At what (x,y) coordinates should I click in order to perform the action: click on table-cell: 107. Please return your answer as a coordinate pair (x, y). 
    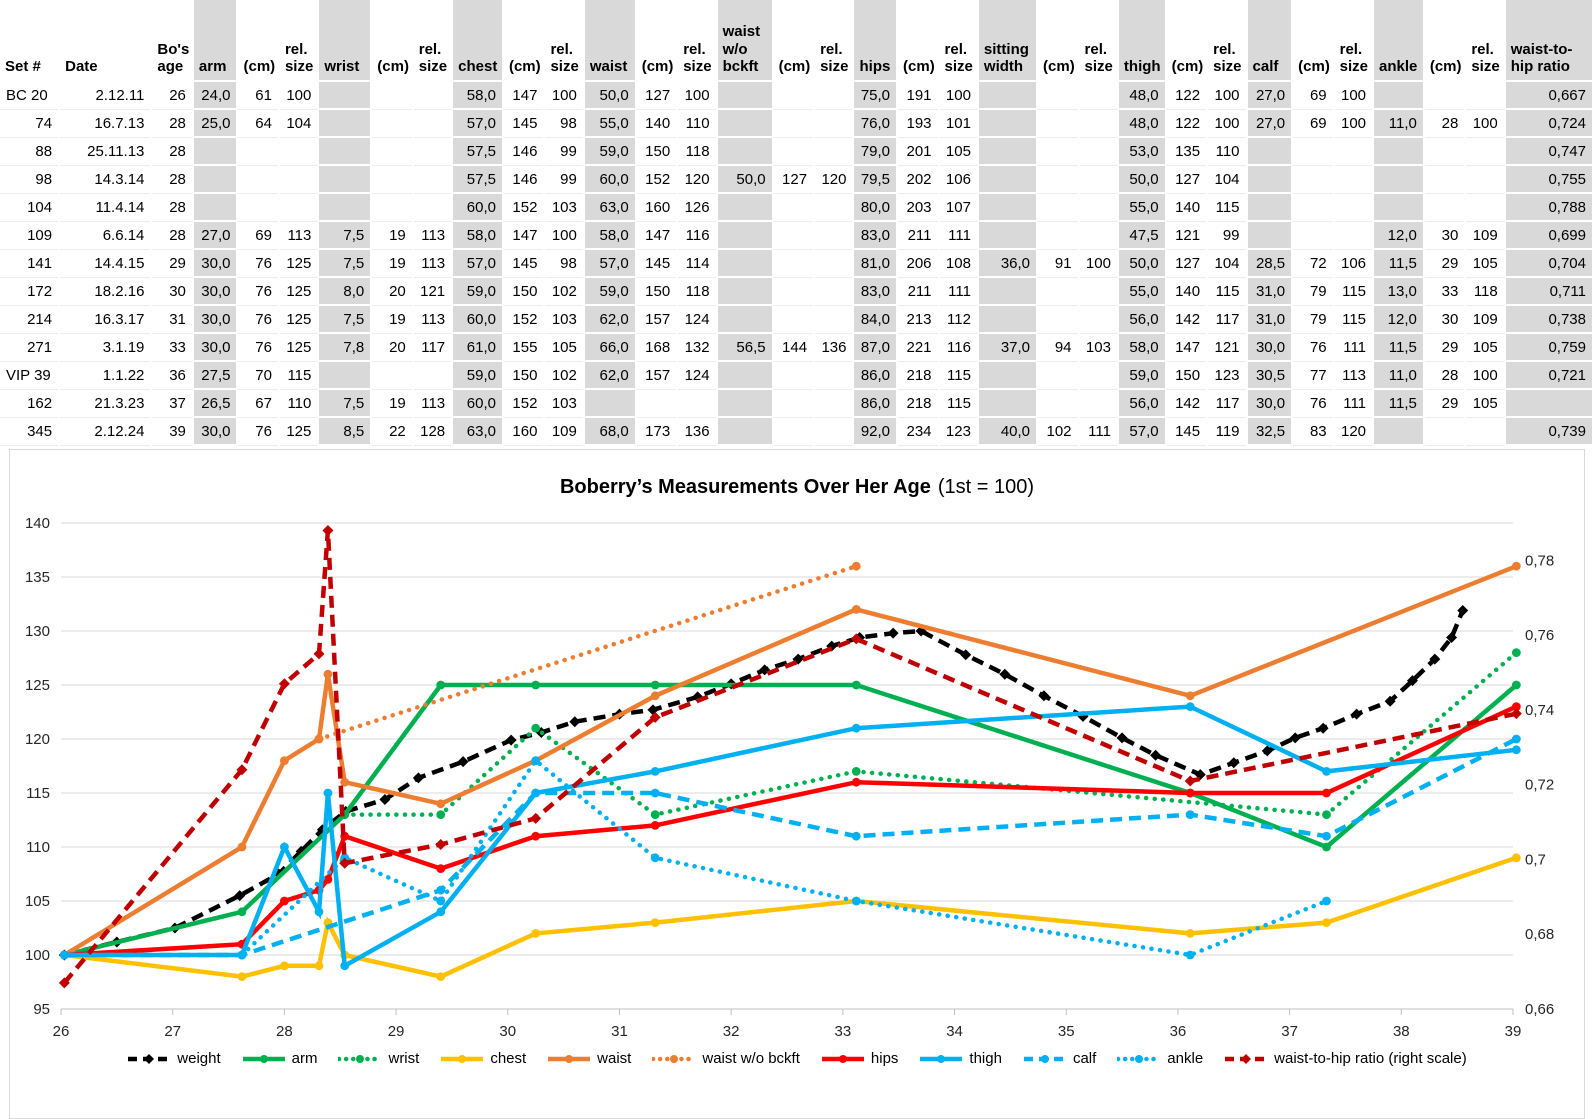
    Looking at the image, I should click on (958, 207).